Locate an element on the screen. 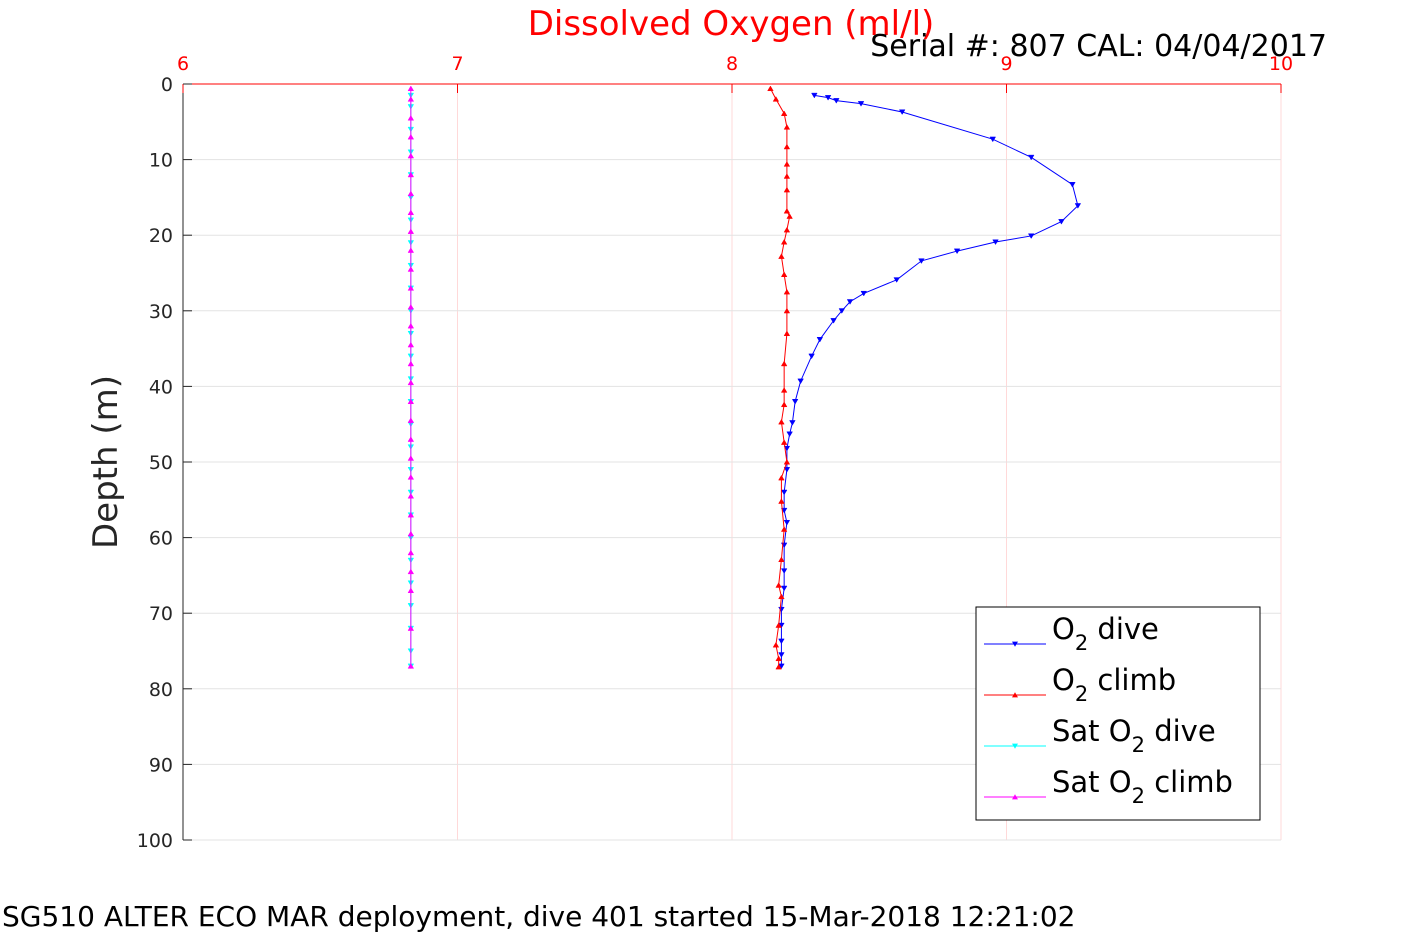 Image resolution: width=1417 pixels, height=945 pixels. legend-item: O2 dive is located at coordinates (1071, 633).